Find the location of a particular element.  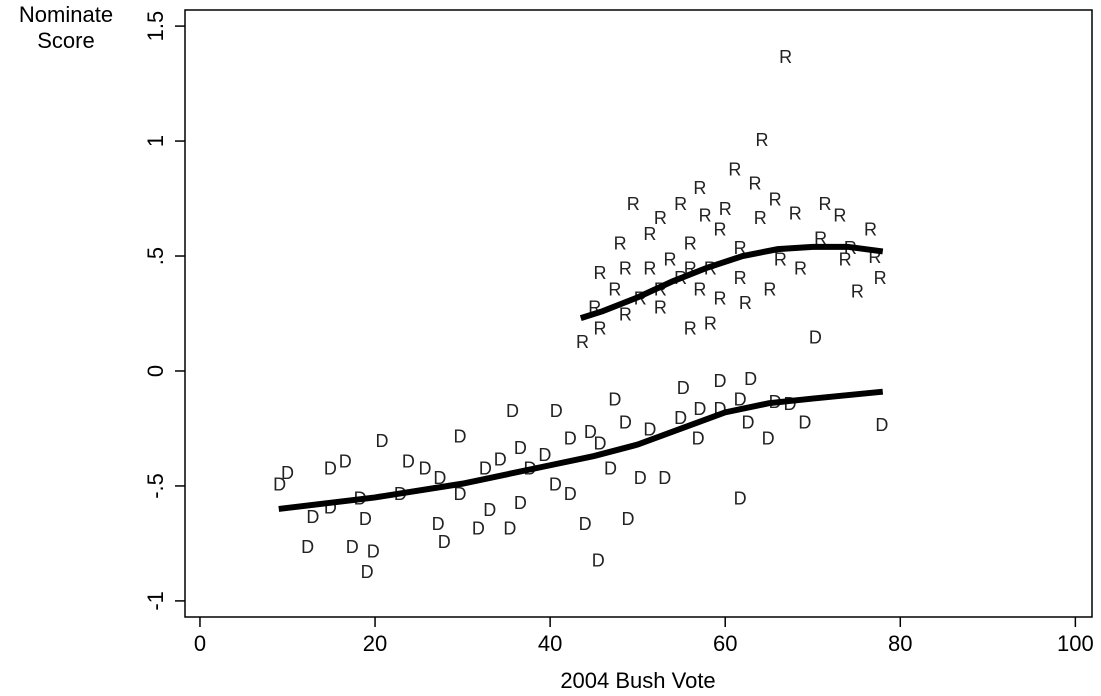

x-axis-title: 2004 Bush Vote is located at coordinates (637, 680).